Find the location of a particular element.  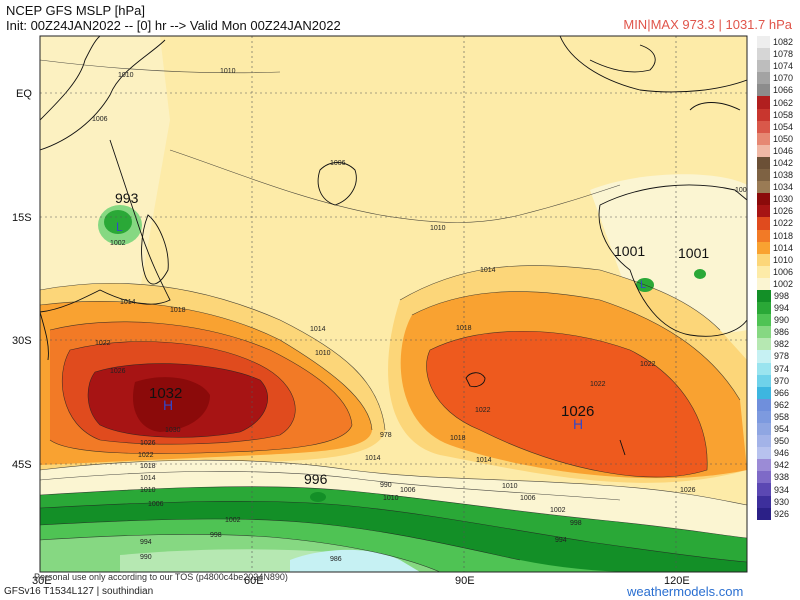

colorbar-entry: 954 is located at coordinates (775, 429).